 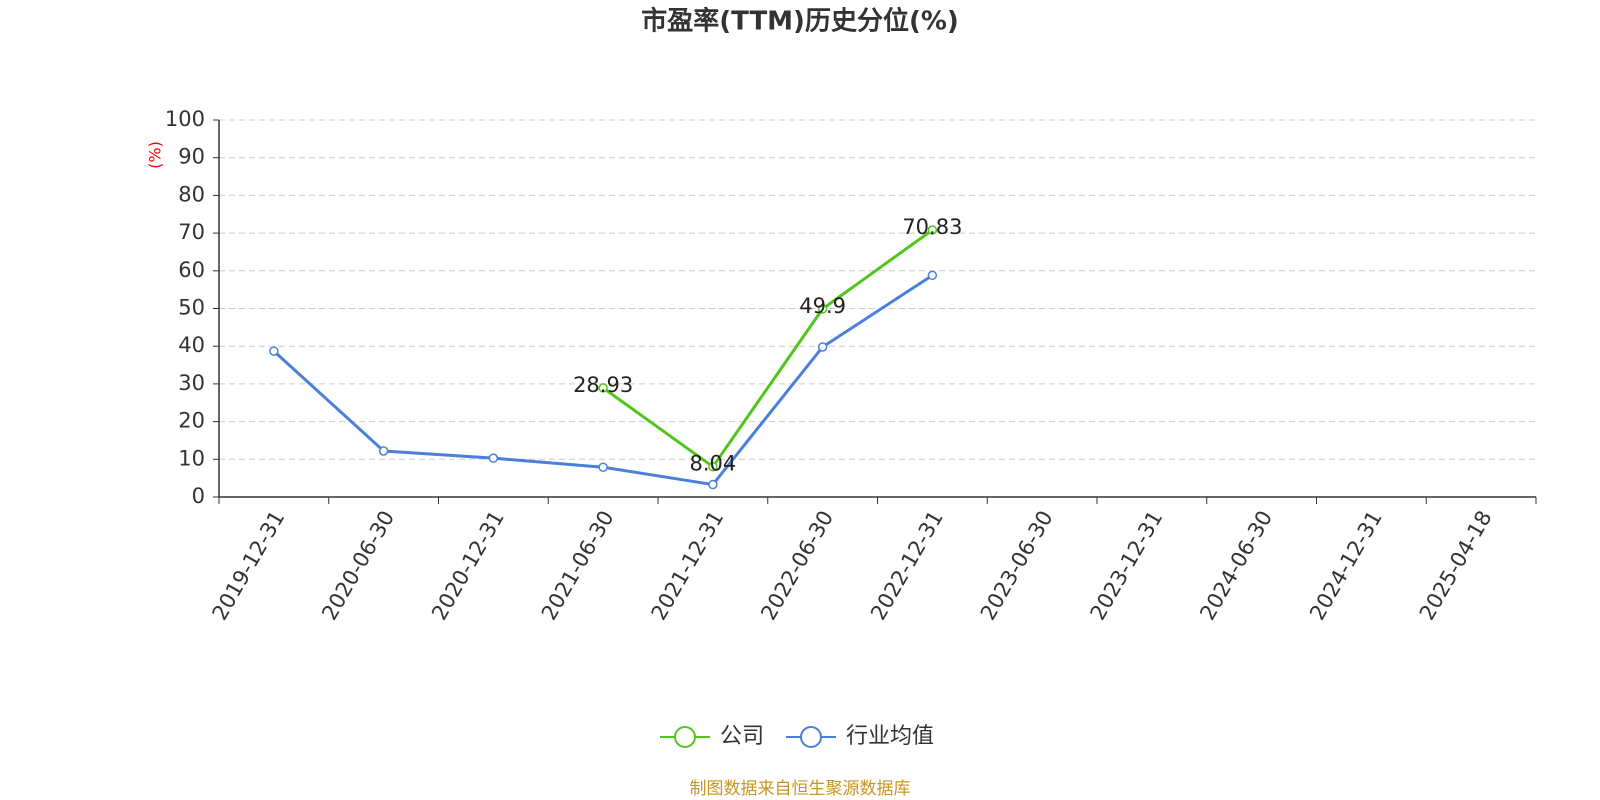 I want to click on x-tick-label: 2023-12-31, so click(x=1127, y=566).